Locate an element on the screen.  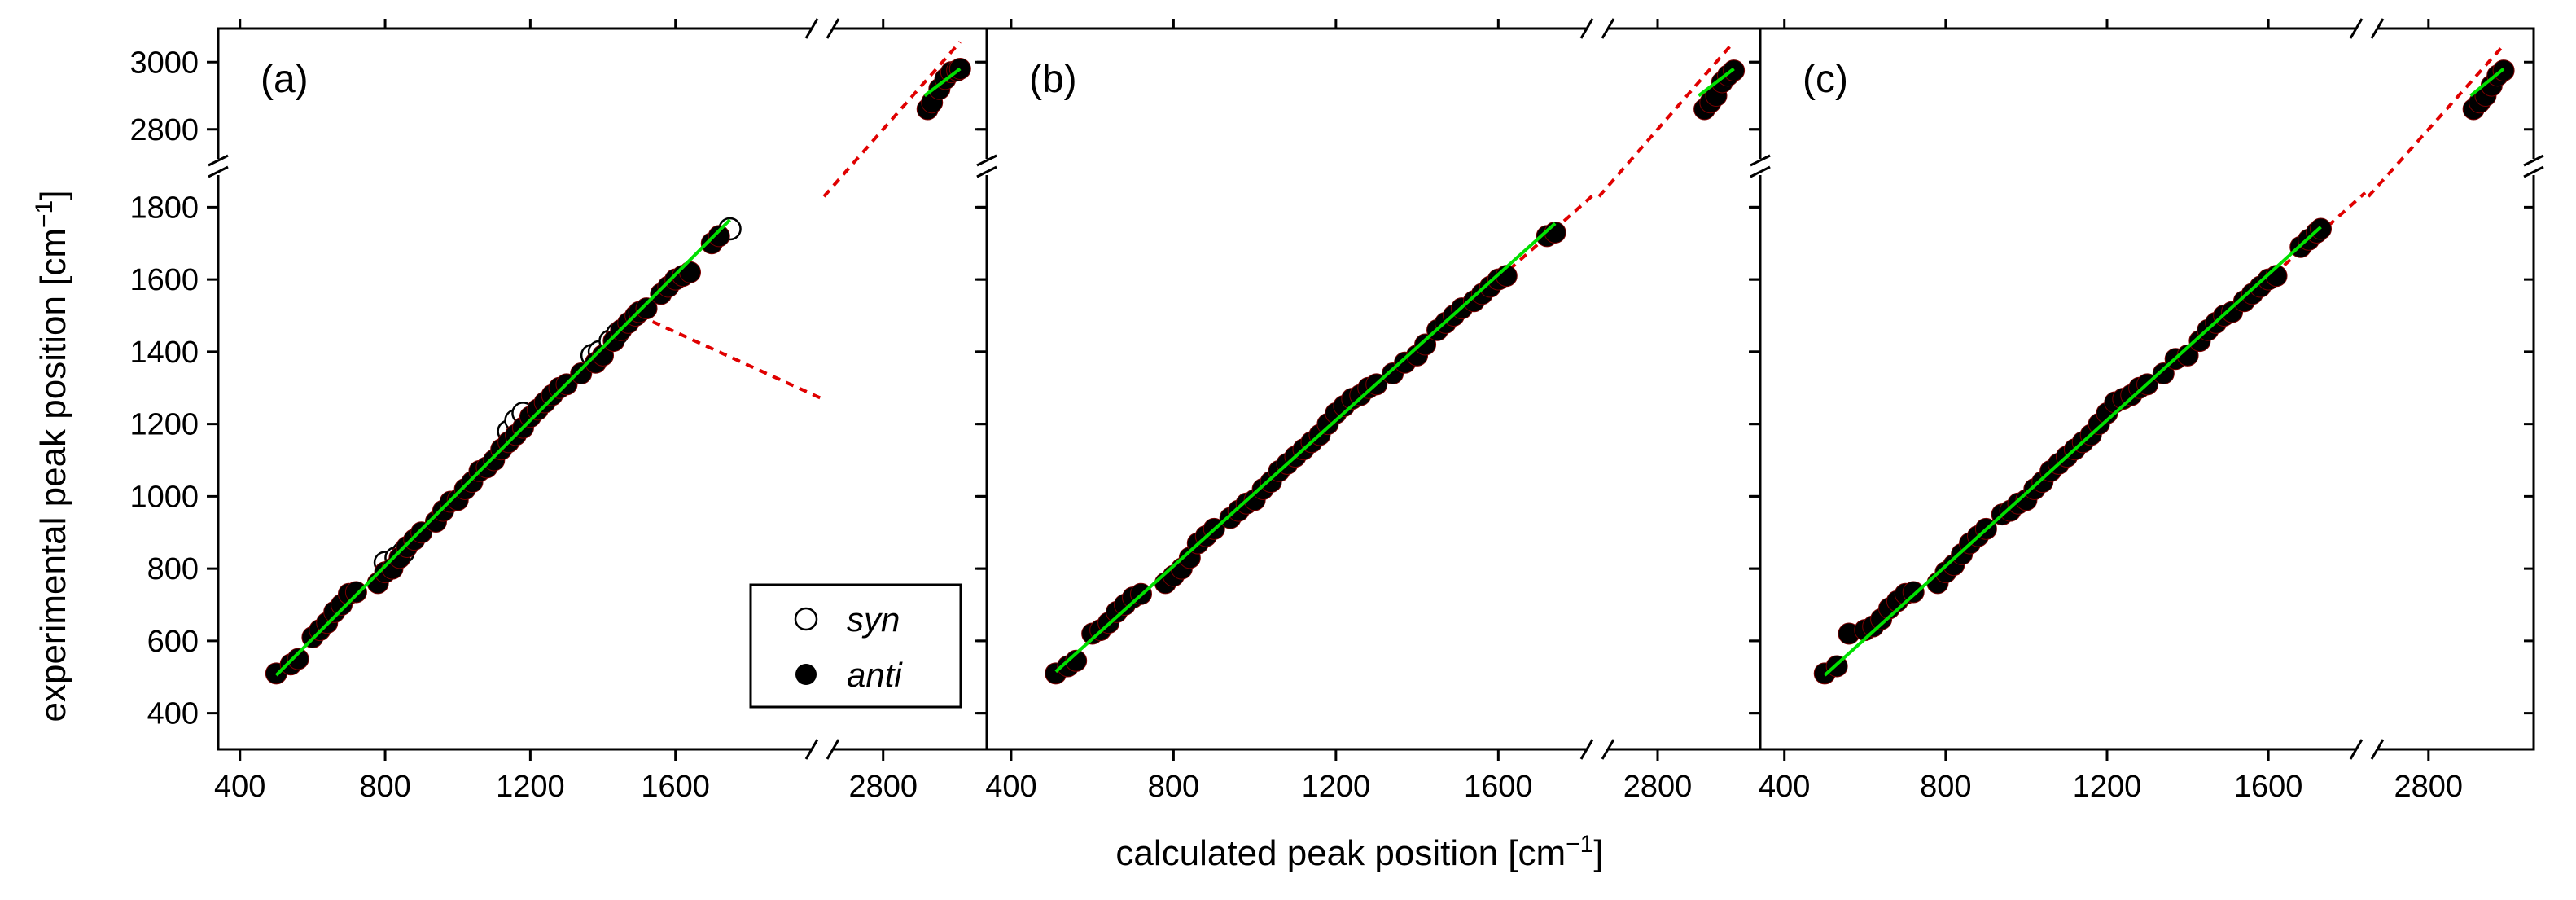
y-tick-label: 800 is located at coordinates (173, 569).